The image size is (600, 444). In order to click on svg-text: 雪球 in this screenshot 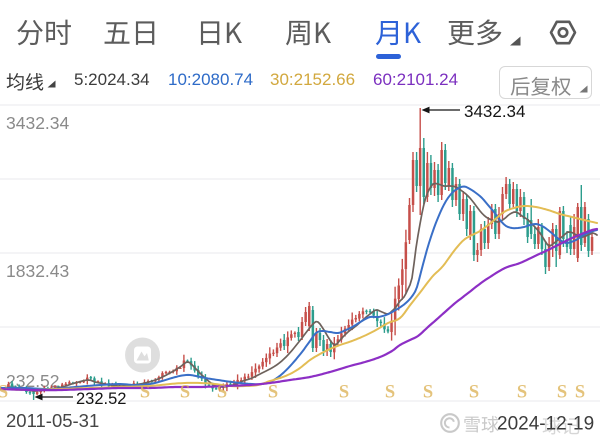, I will do `click(481, 424)`.